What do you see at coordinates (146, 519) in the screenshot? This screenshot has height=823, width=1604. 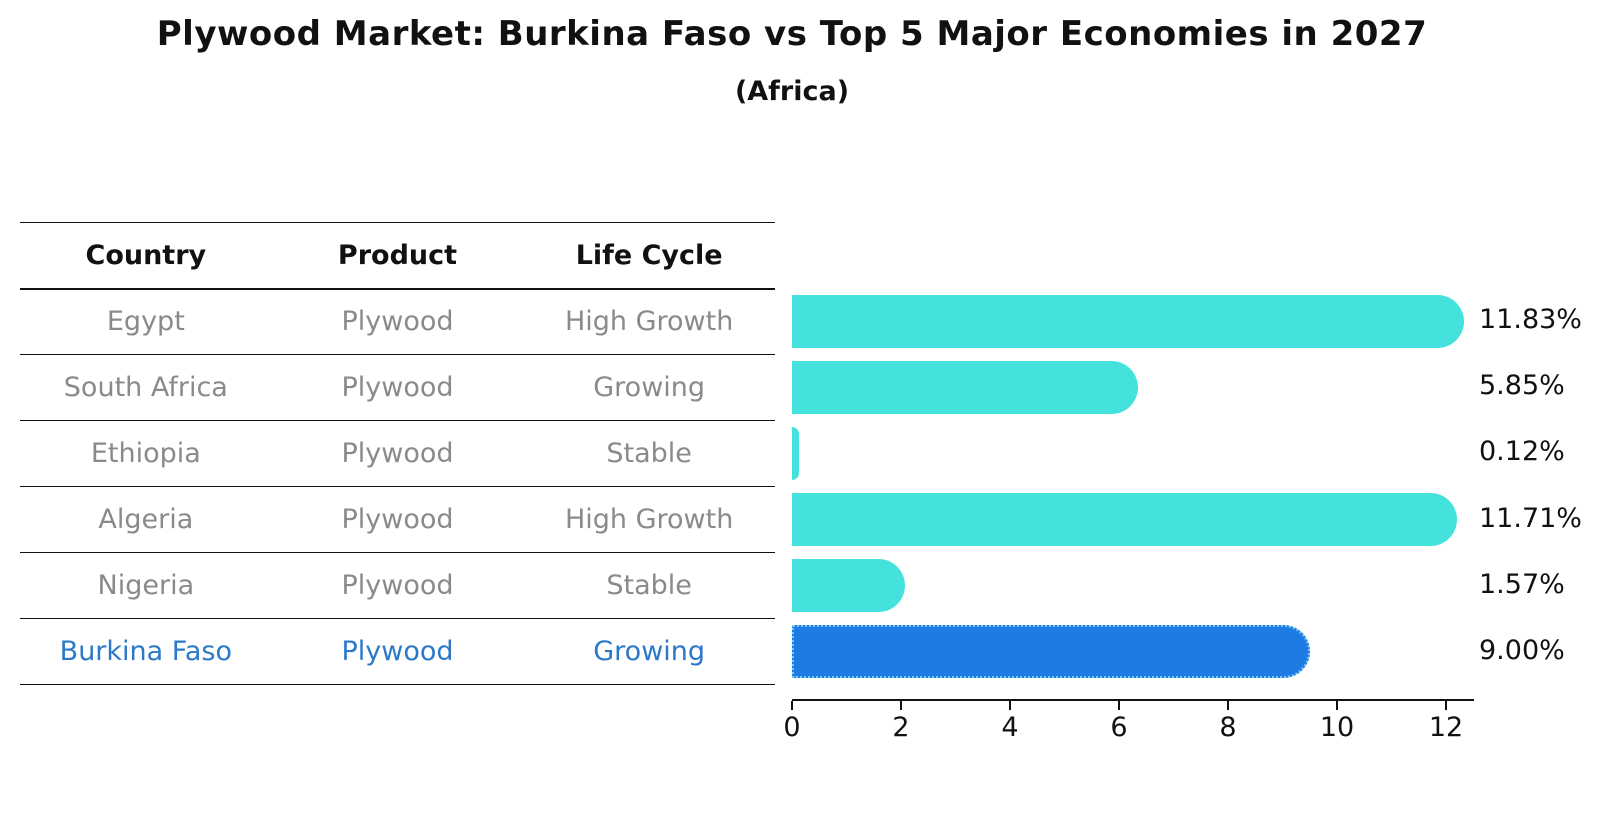 I see `cell-country: Algeria` at bounding box center [146, 519].